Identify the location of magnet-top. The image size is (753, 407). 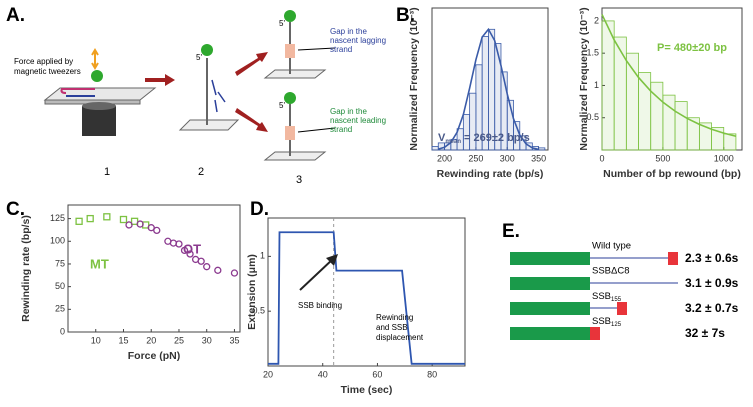
(99, 106).